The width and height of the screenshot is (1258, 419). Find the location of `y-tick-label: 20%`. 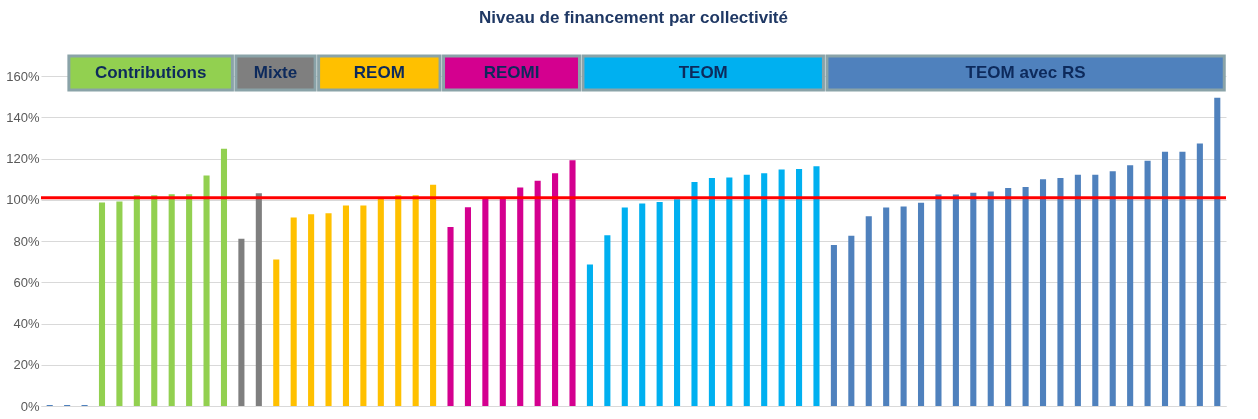

y-tick-label: 20% is located at coordinates (26, 365).